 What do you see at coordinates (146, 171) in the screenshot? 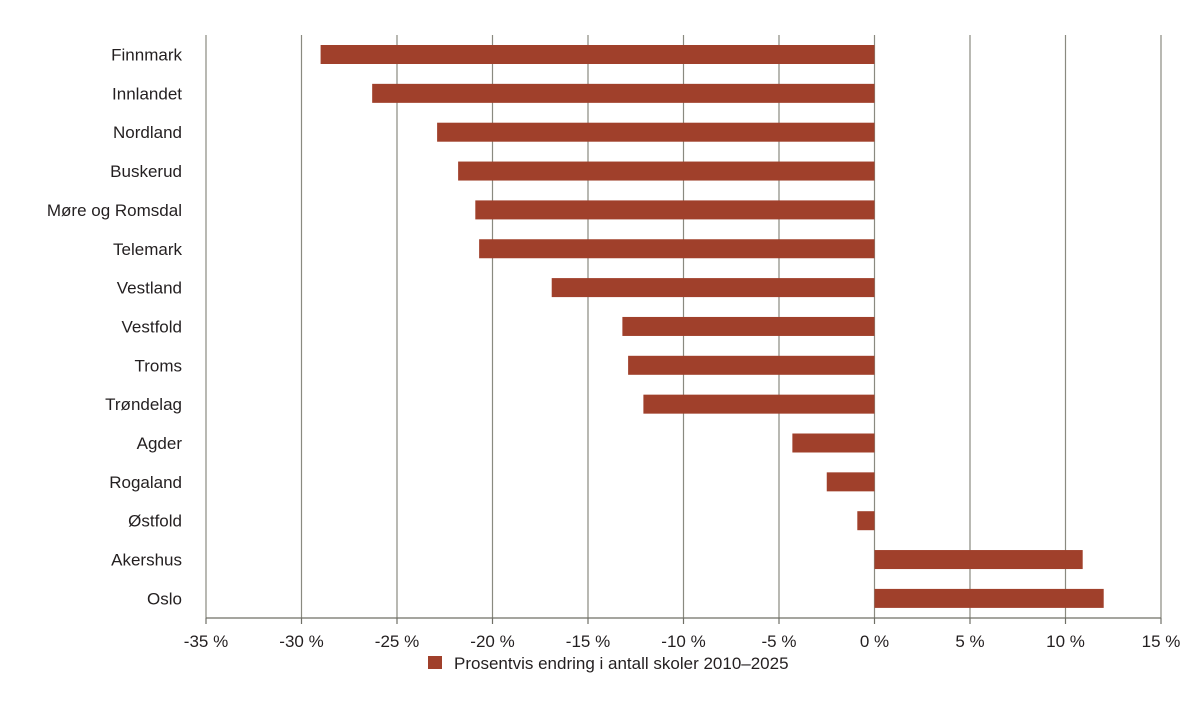
I see `category-label: Buskerud` at bounding box center [146, 171].